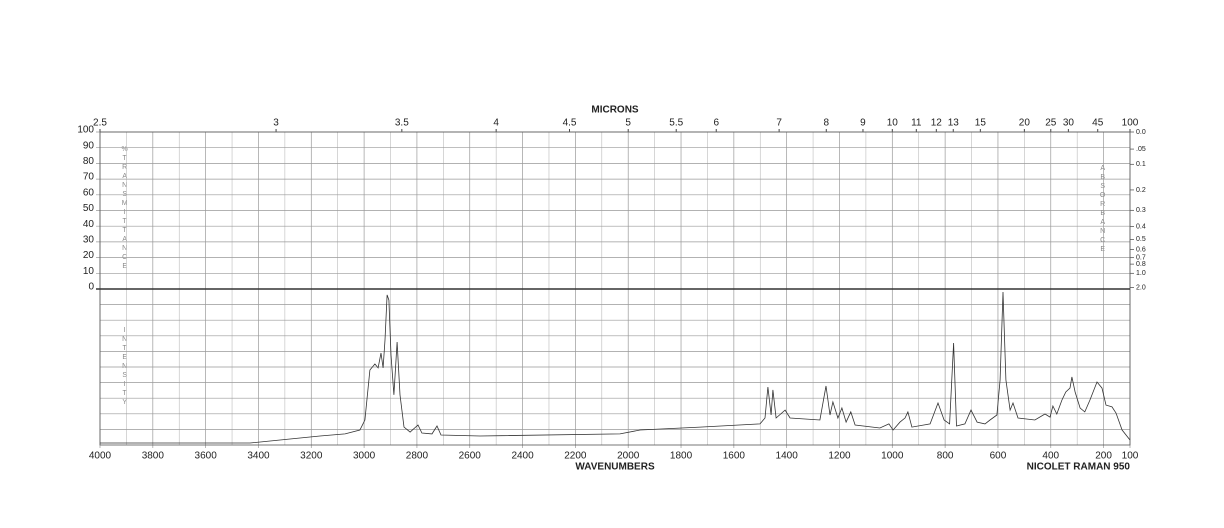  What do you see at coordinates (1141, 258) in the screenshot?
I see `absorbance-tick-label: 0.7` at bounding box center [1141, 258].